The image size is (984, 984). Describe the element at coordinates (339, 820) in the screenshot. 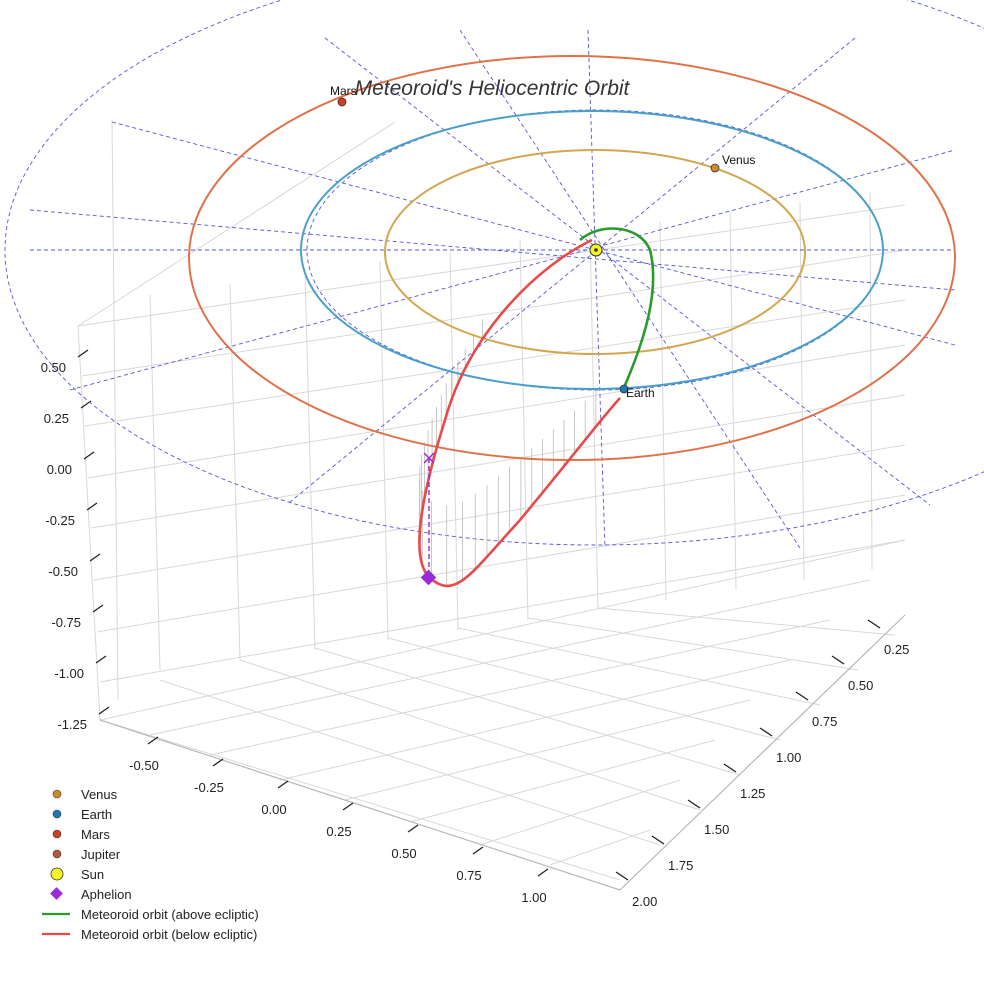

I see `x-axis-ticks: -0.50 -0.25 0.00 0.25 0.50 0.75 1.00` at that location.